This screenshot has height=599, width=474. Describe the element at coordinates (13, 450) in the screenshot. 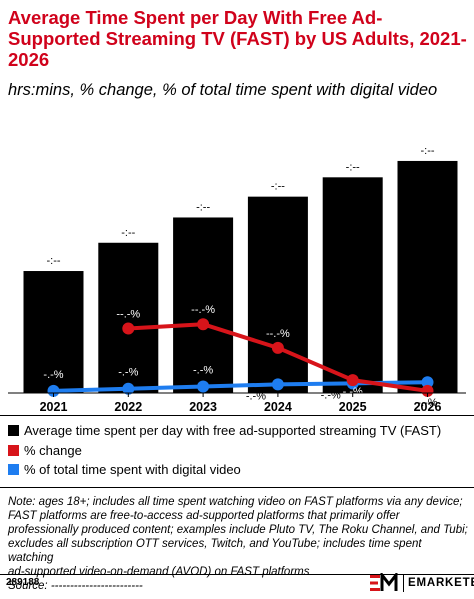

I see `legend-swatch-red` at that location.